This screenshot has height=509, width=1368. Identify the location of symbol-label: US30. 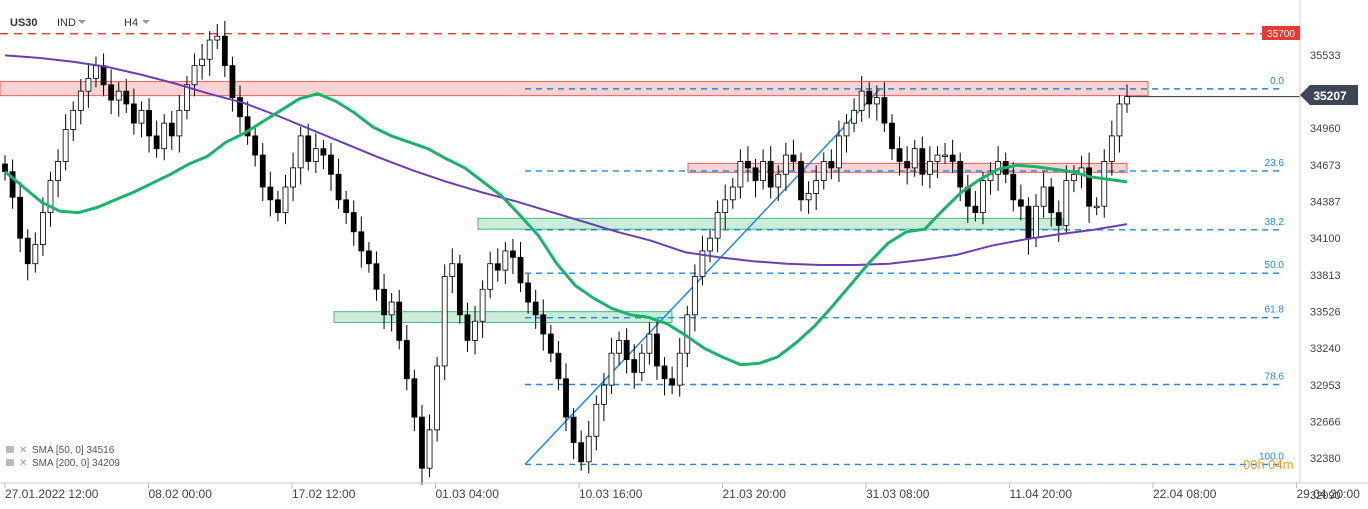
(24, 23).